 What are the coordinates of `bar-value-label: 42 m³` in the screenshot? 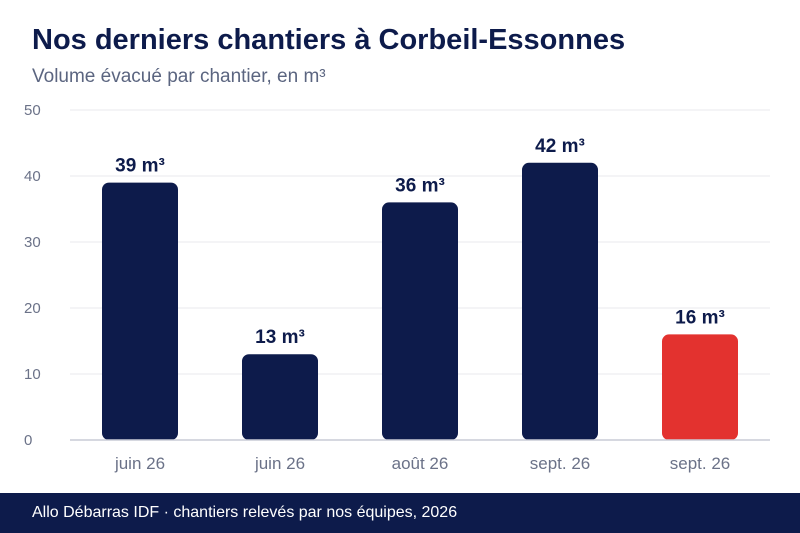 It's located at (560, 146).